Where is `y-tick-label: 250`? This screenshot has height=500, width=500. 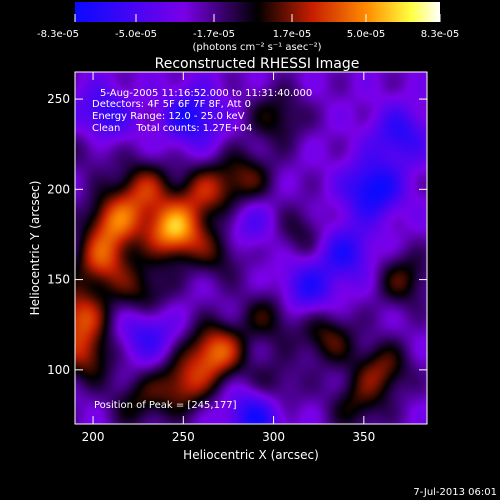
y-tick-label: 250 is located at coordinates (58, 99).